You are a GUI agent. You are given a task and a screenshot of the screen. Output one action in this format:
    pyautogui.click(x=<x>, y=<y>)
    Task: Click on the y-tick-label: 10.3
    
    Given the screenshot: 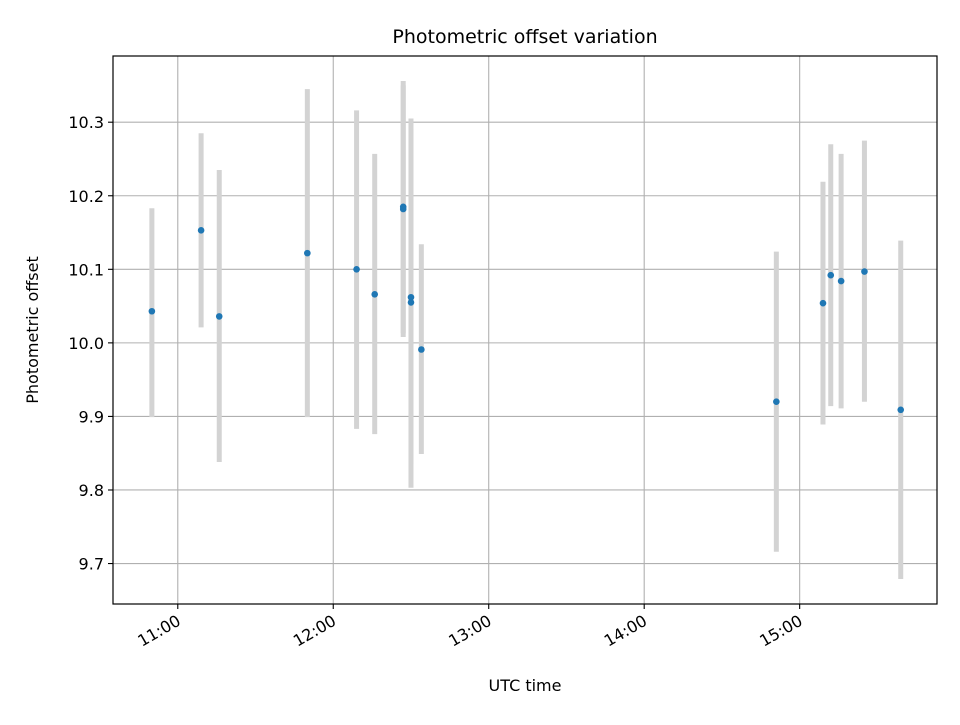 What is the action you would take?
    pyautogui.click(x=86, y=122)
    